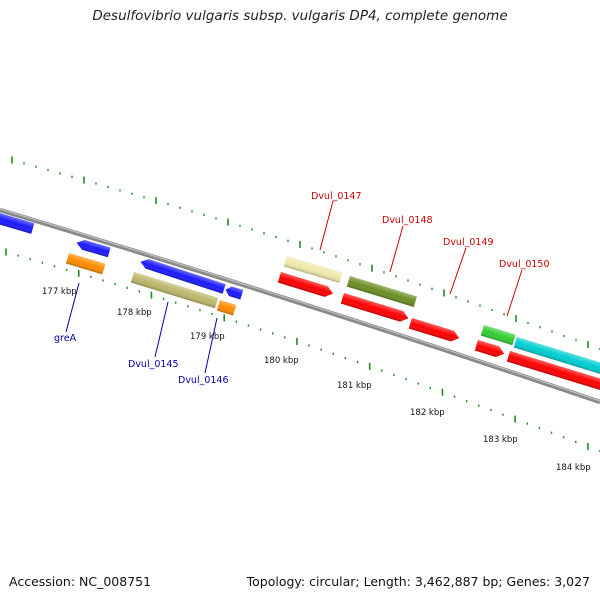 The height and width of the screenshot is (600, 600). What do you see at coordinates (281, 361) in the screenshot?
I see `kbp-label-180: 180 kbp` at bounding box center [281, 361].